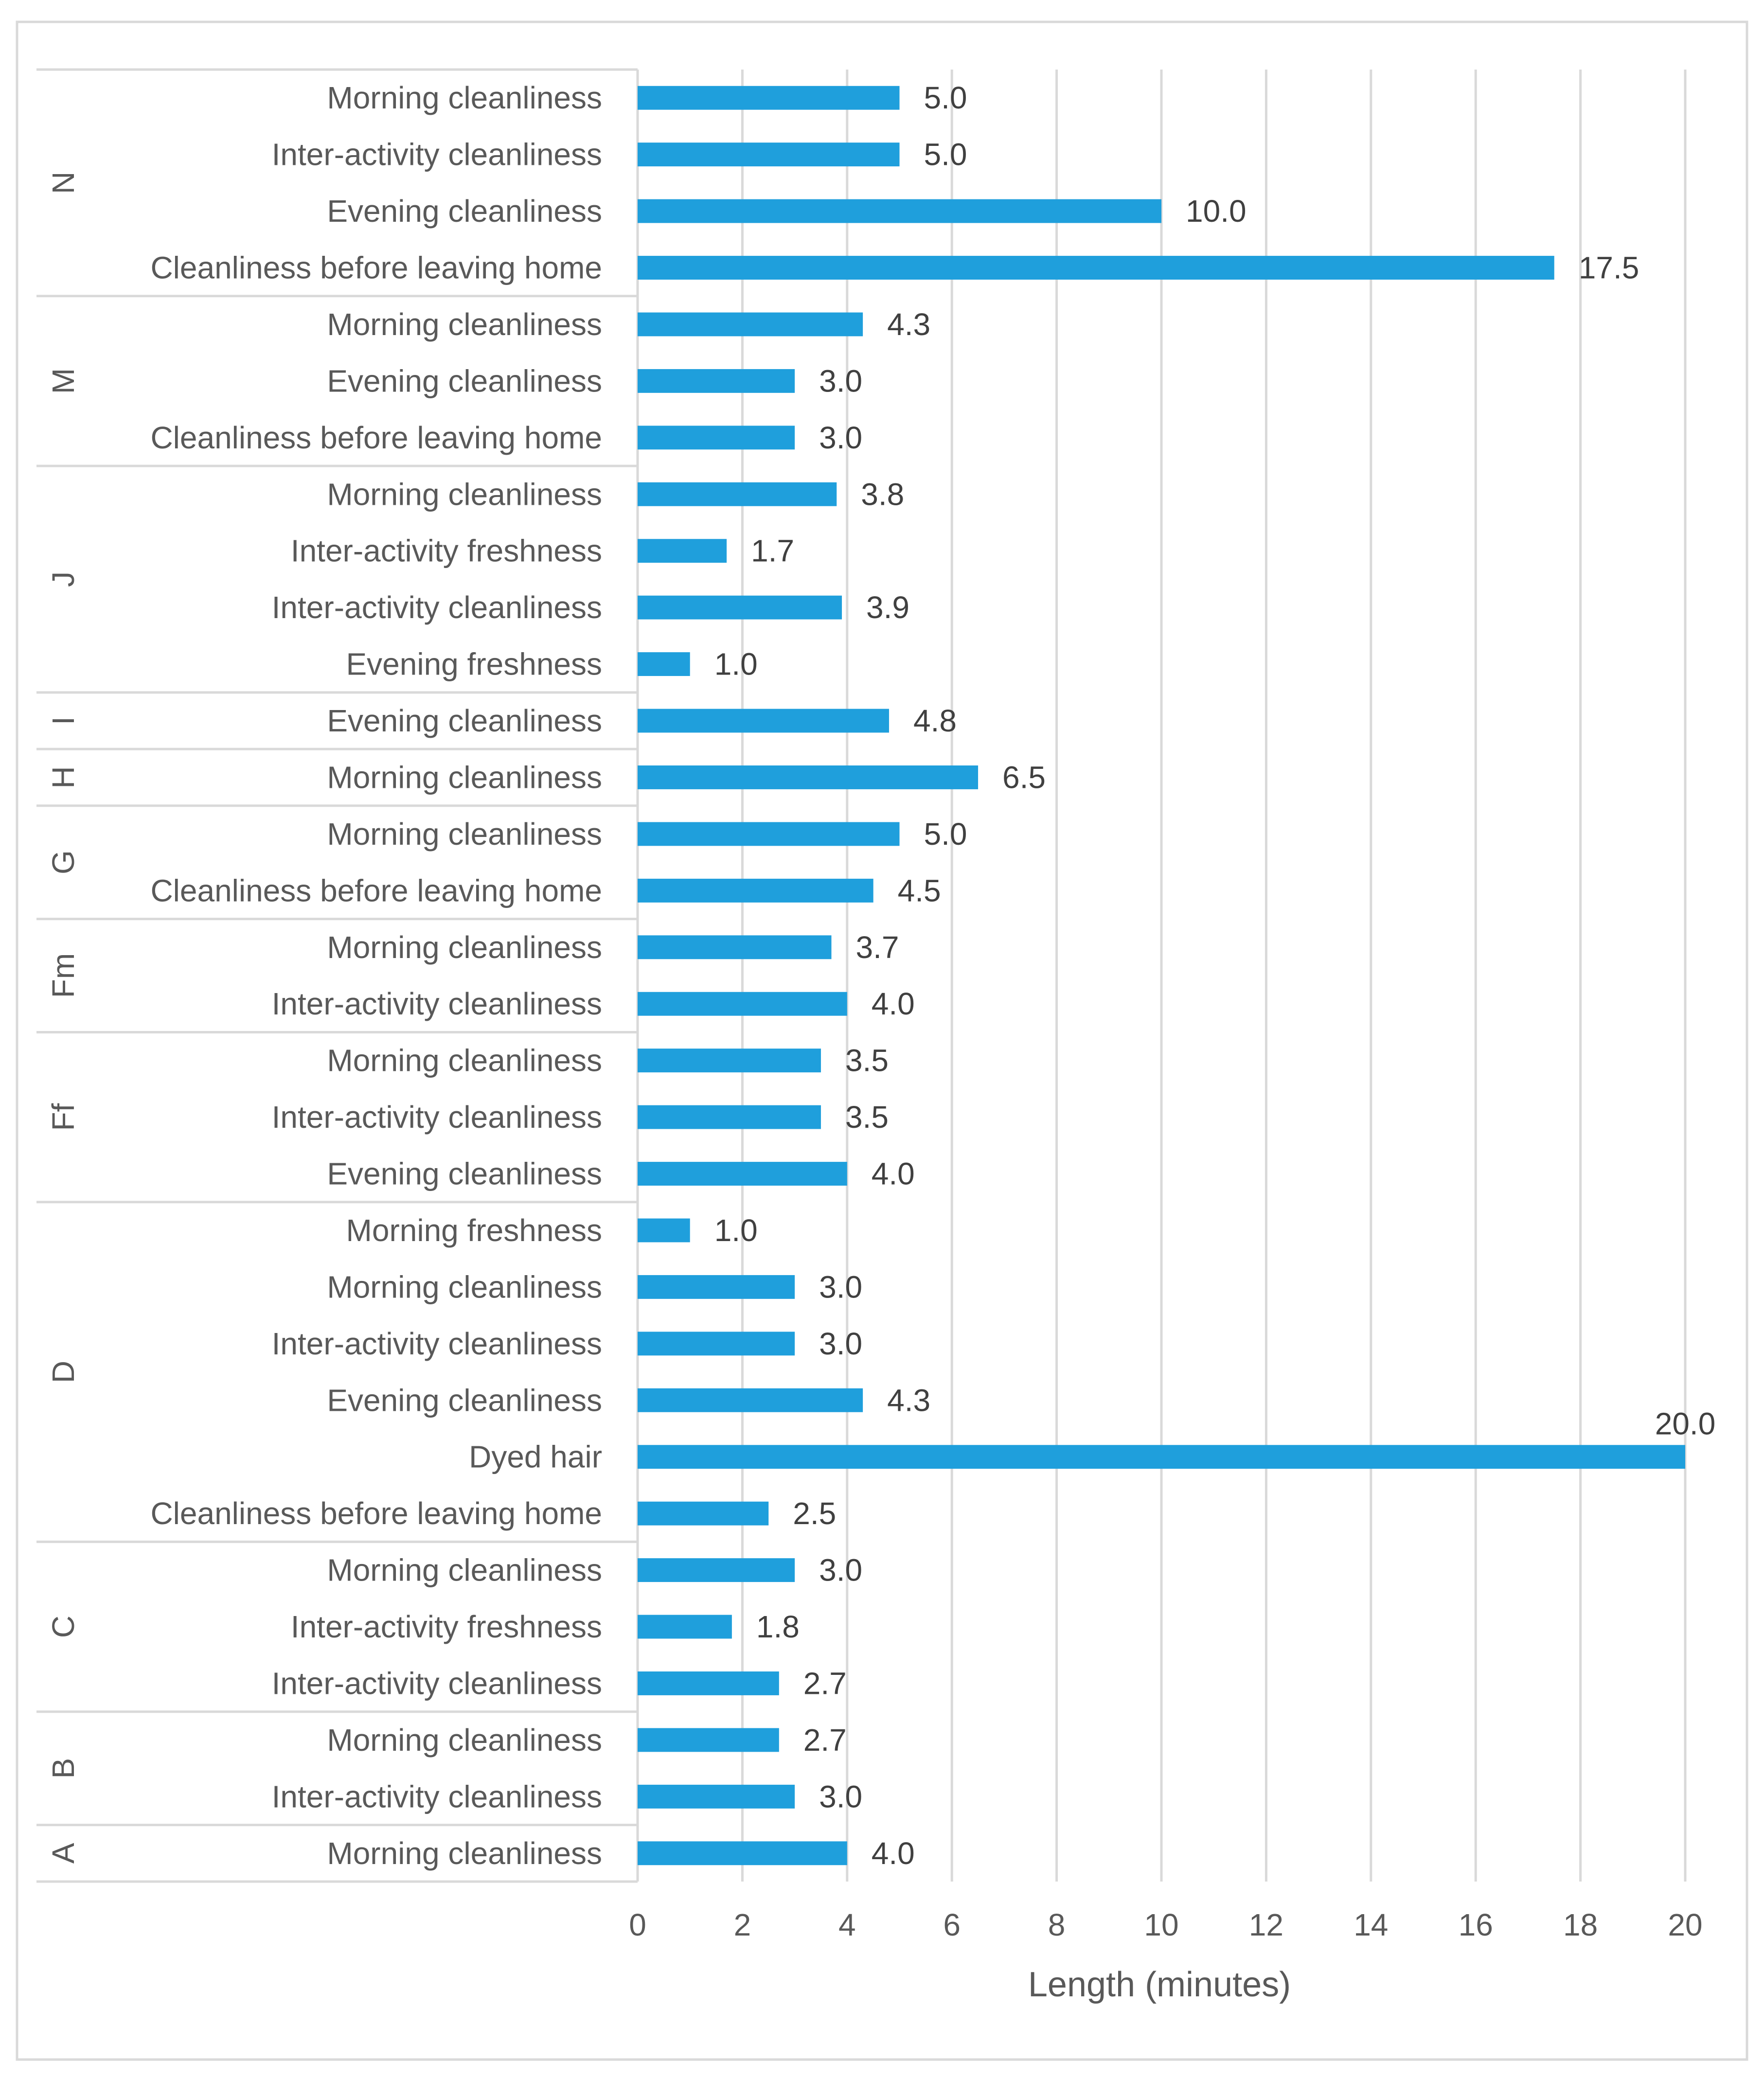 Image resolution: width=1764 pixels, height=2079 pixels. I want to click on x-tick-label: 8, so click(1057, 1925).